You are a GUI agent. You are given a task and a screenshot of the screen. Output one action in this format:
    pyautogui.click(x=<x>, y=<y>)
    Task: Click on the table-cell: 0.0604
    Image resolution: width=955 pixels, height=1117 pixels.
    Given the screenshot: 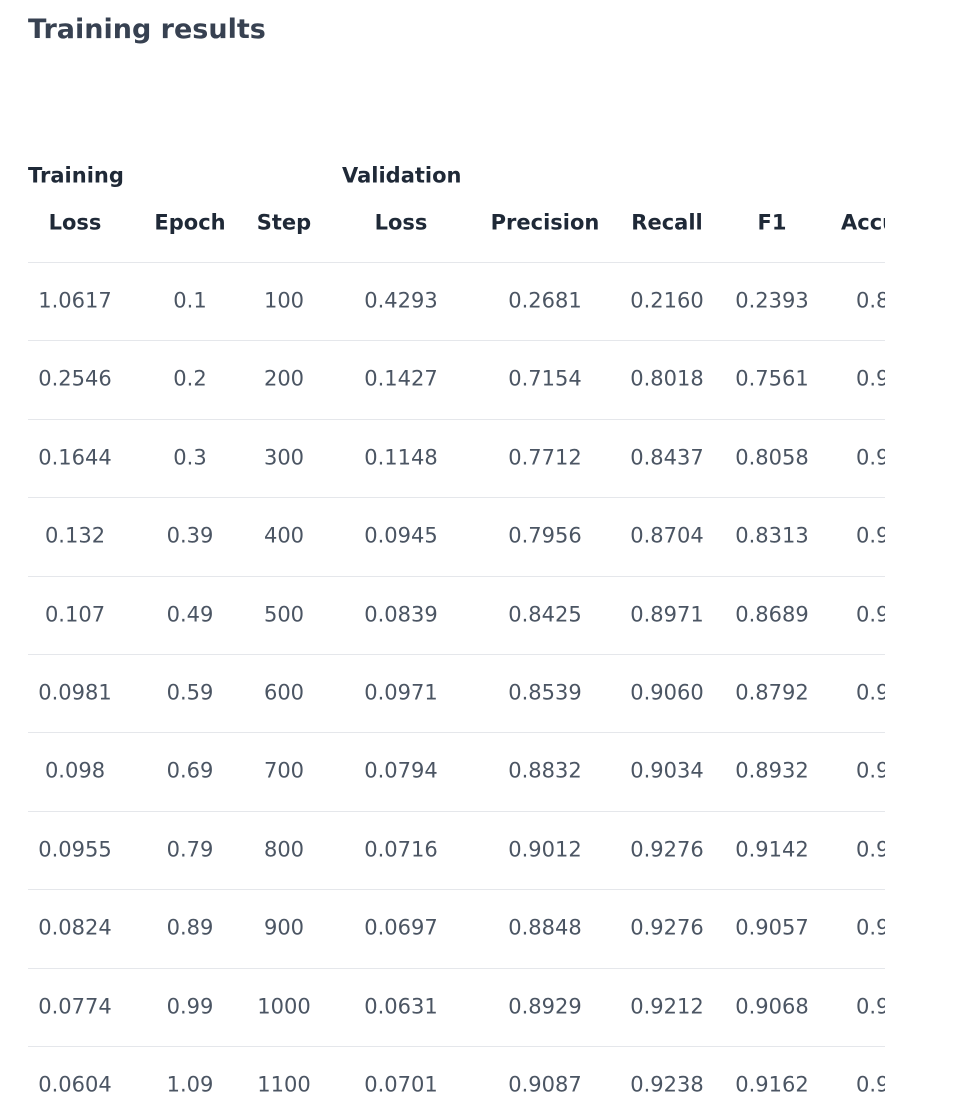 What is the action you would take?
    pyautogui.click(x=75, y=1084)
    